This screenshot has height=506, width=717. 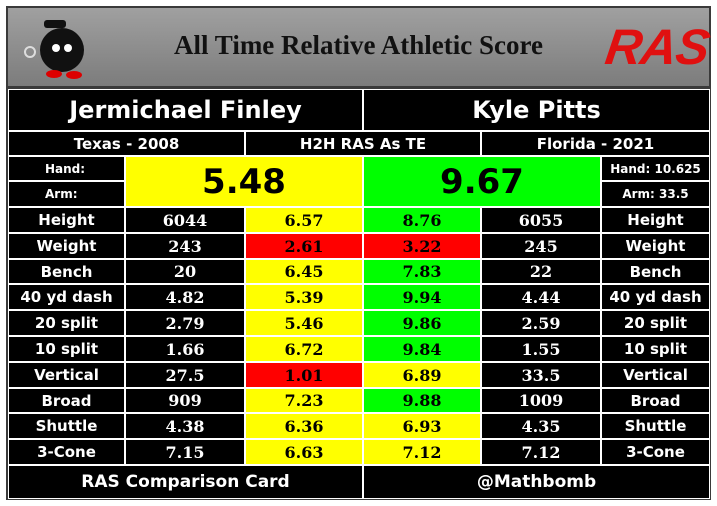 What do you see at coordinates (185, 297) in the screenshot?
I see `metric-value: 4.82` at bounding box center [185, 297].